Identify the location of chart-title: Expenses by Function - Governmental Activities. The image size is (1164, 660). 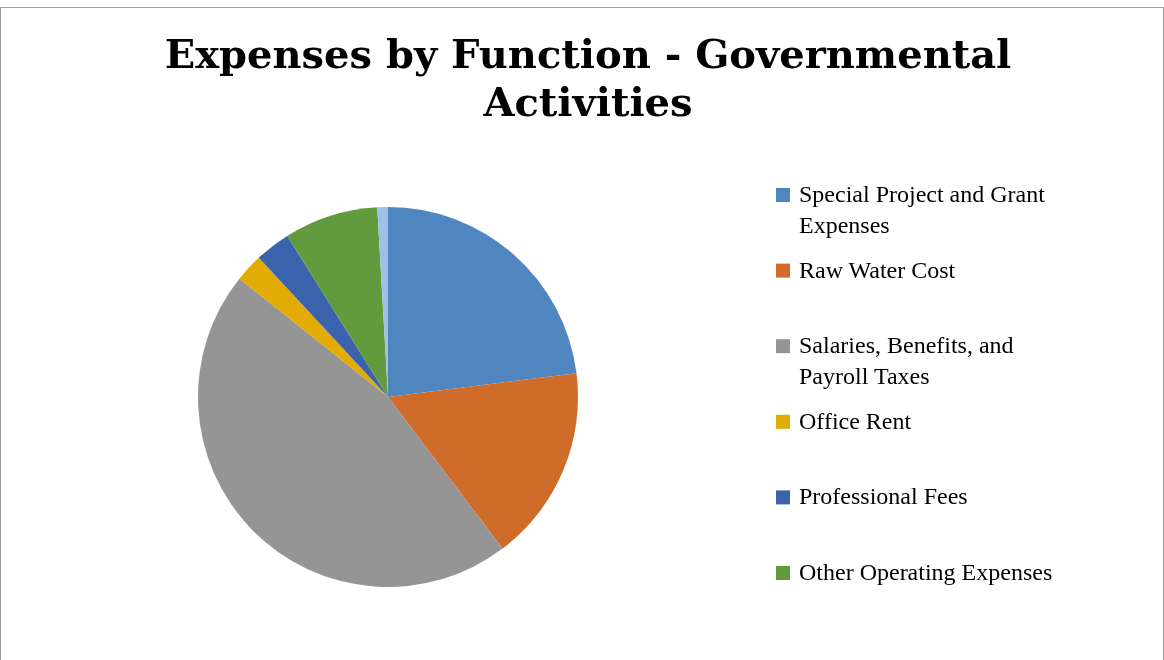
(588, 77).